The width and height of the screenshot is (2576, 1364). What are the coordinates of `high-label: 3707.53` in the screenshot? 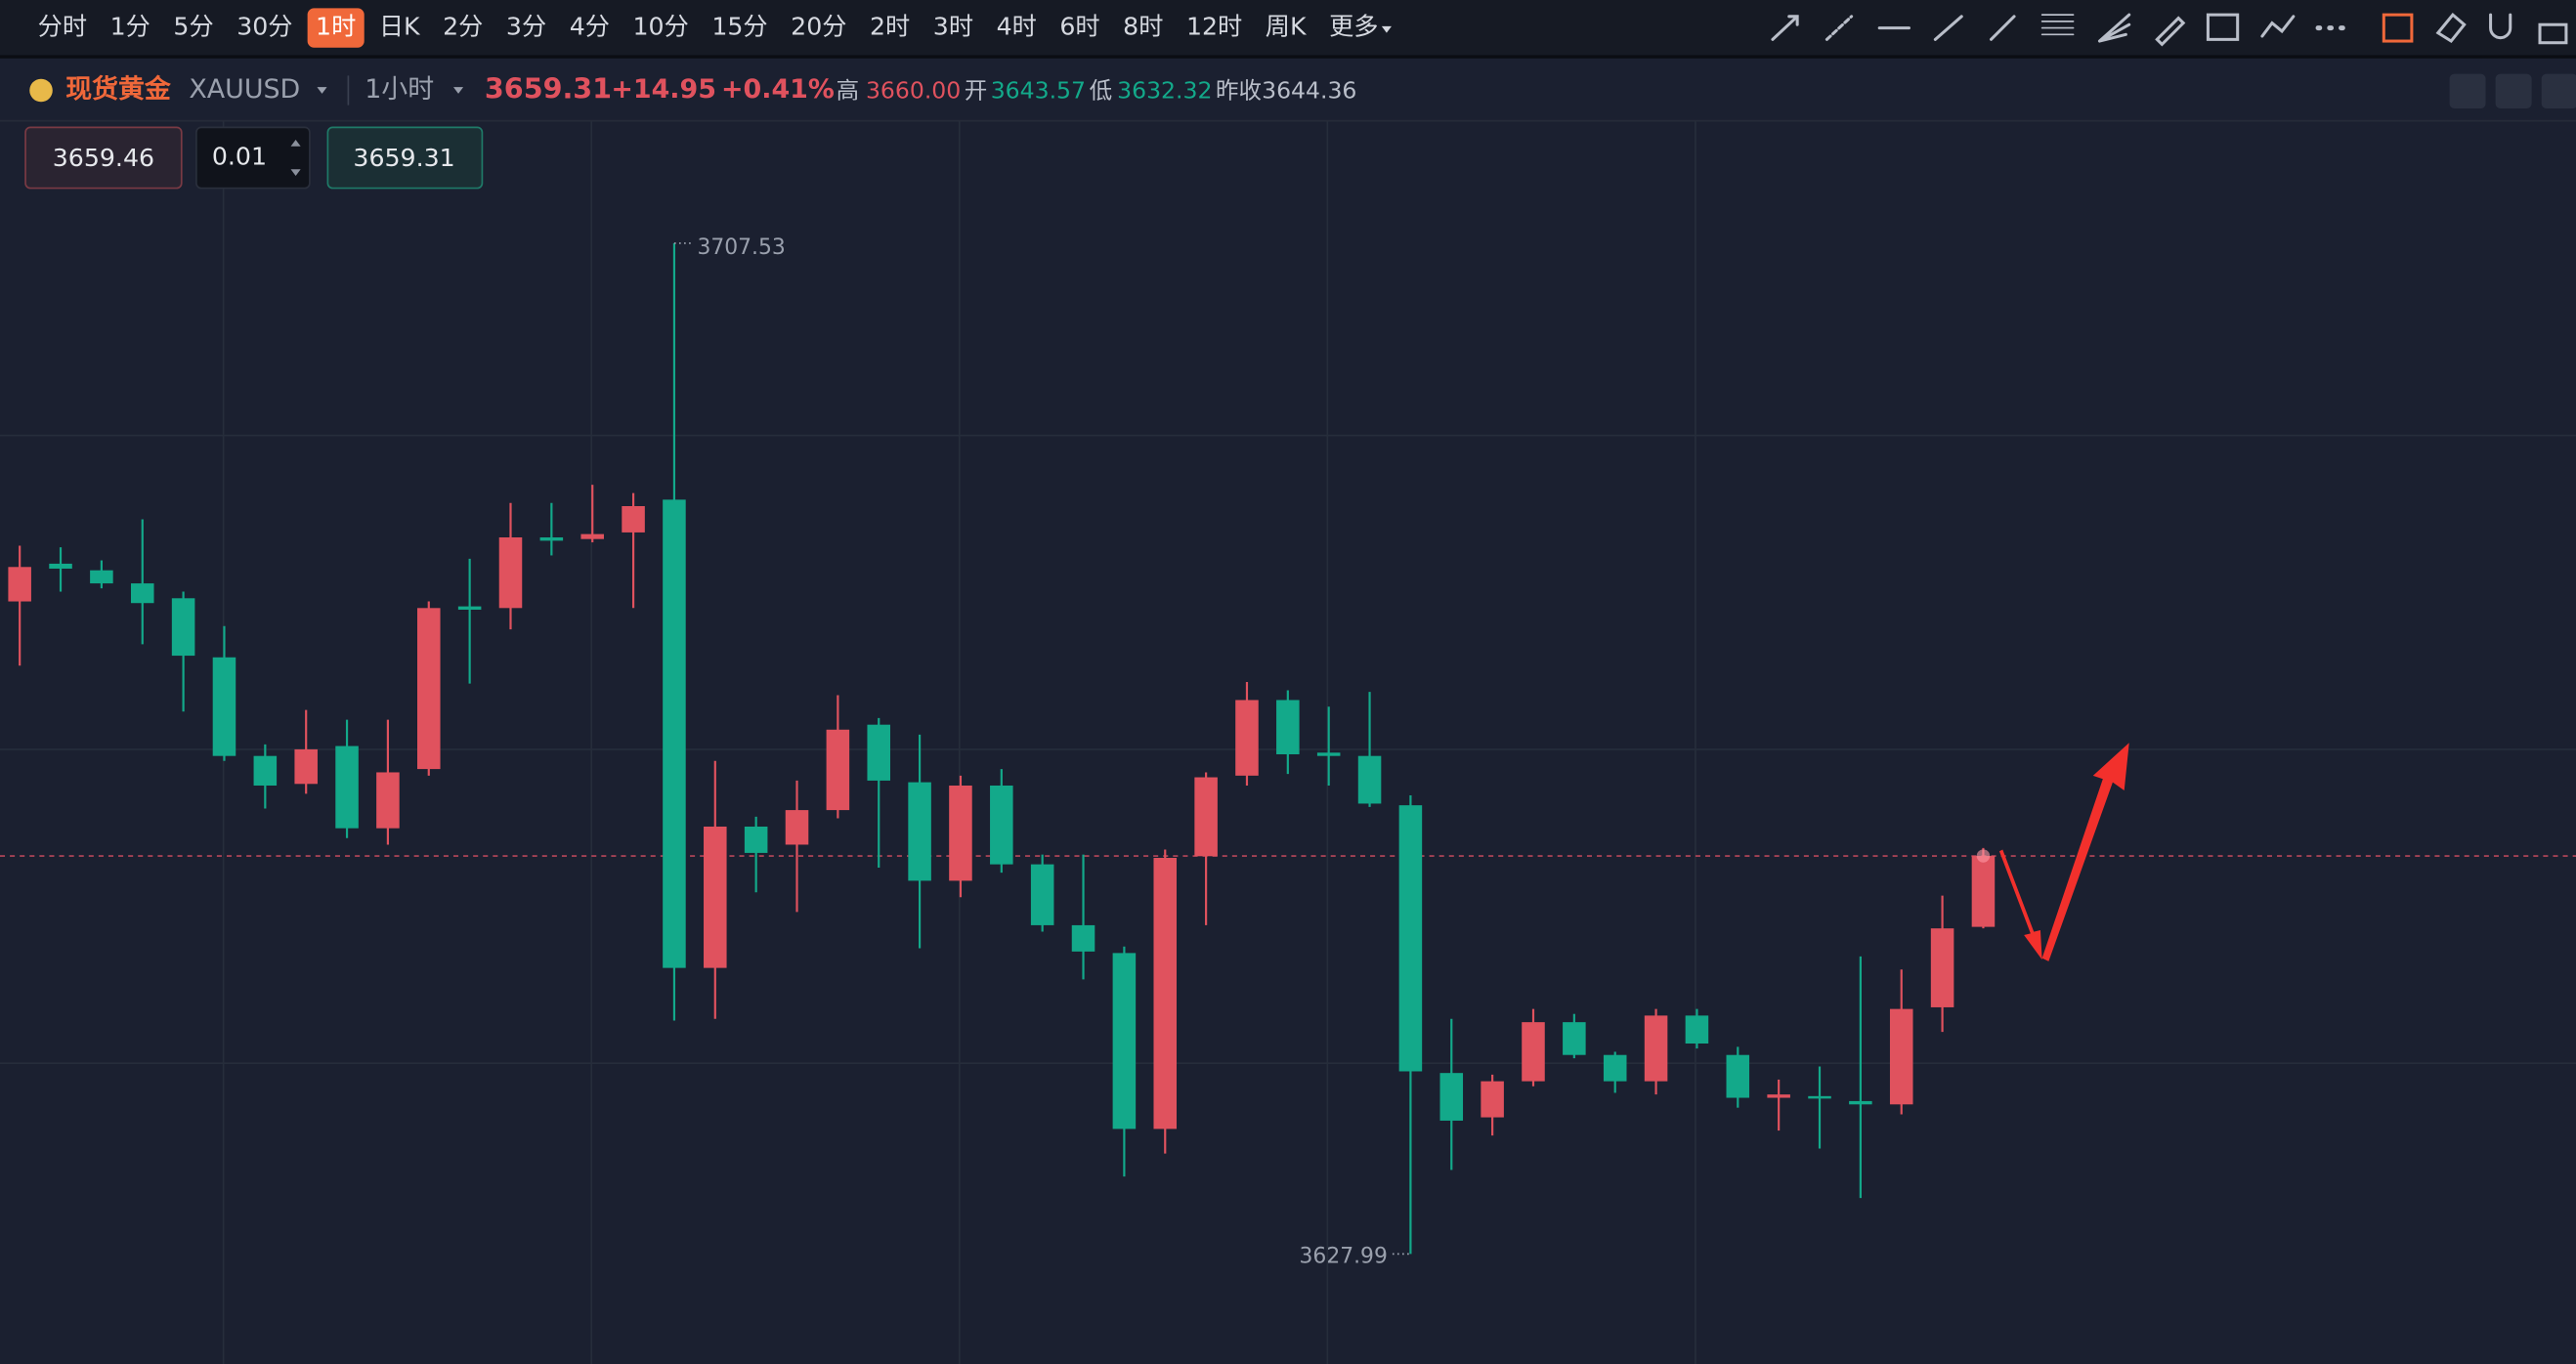 It's located at (741, 248).